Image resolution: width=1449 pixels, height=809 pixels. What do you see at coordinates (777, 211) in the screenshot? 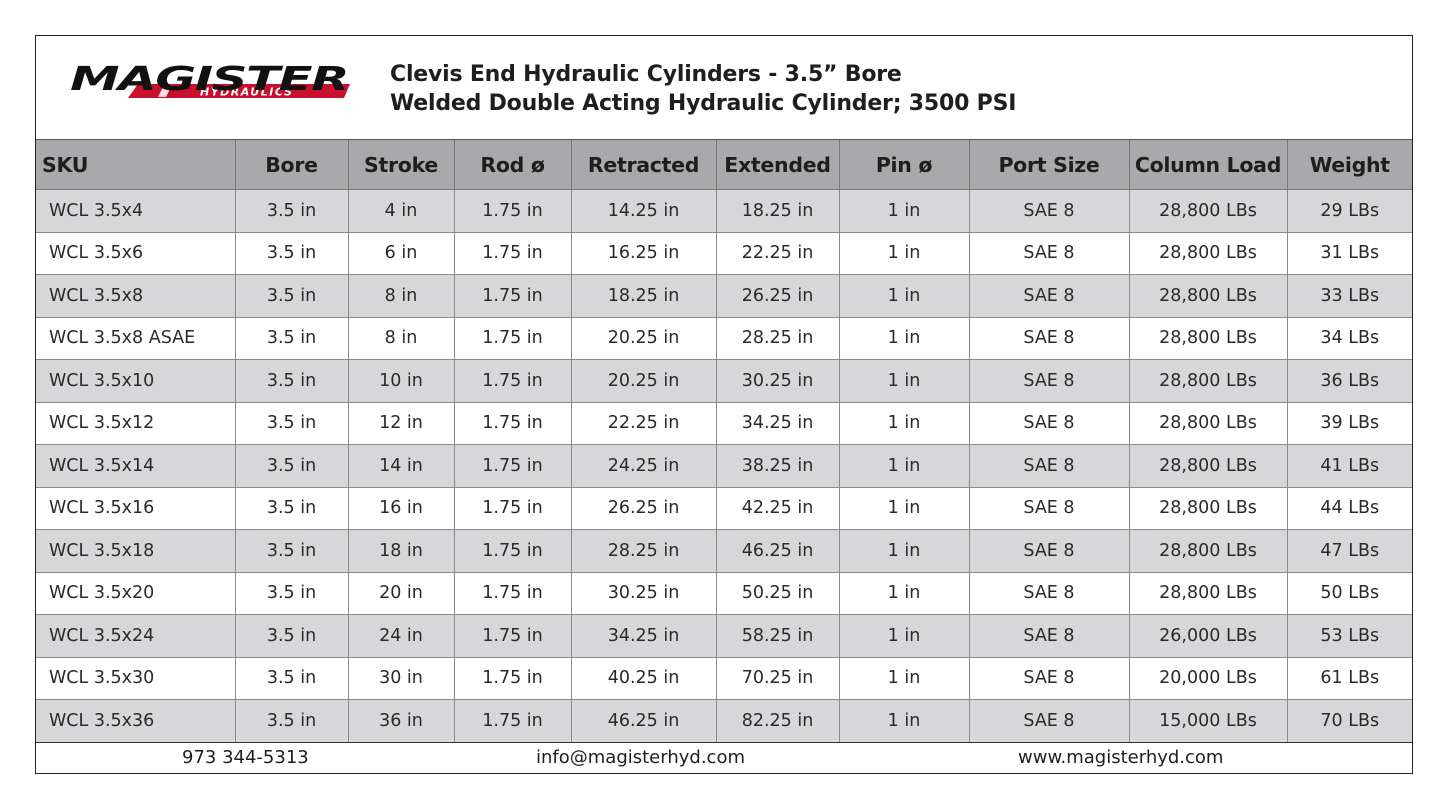
I see `cell-extended: 18.25 in` at bounding box center [777, 211].